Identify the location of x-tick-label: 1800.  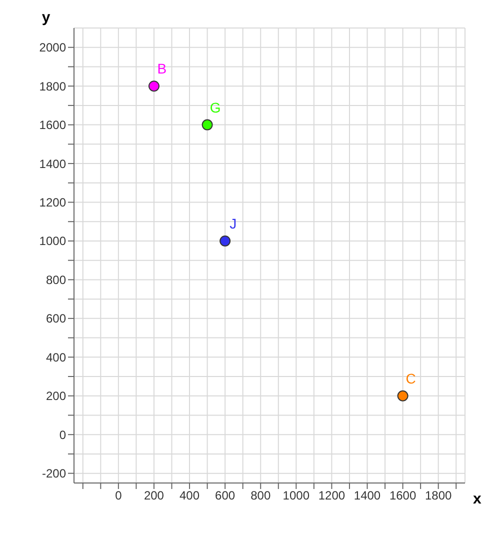
(438, 495).